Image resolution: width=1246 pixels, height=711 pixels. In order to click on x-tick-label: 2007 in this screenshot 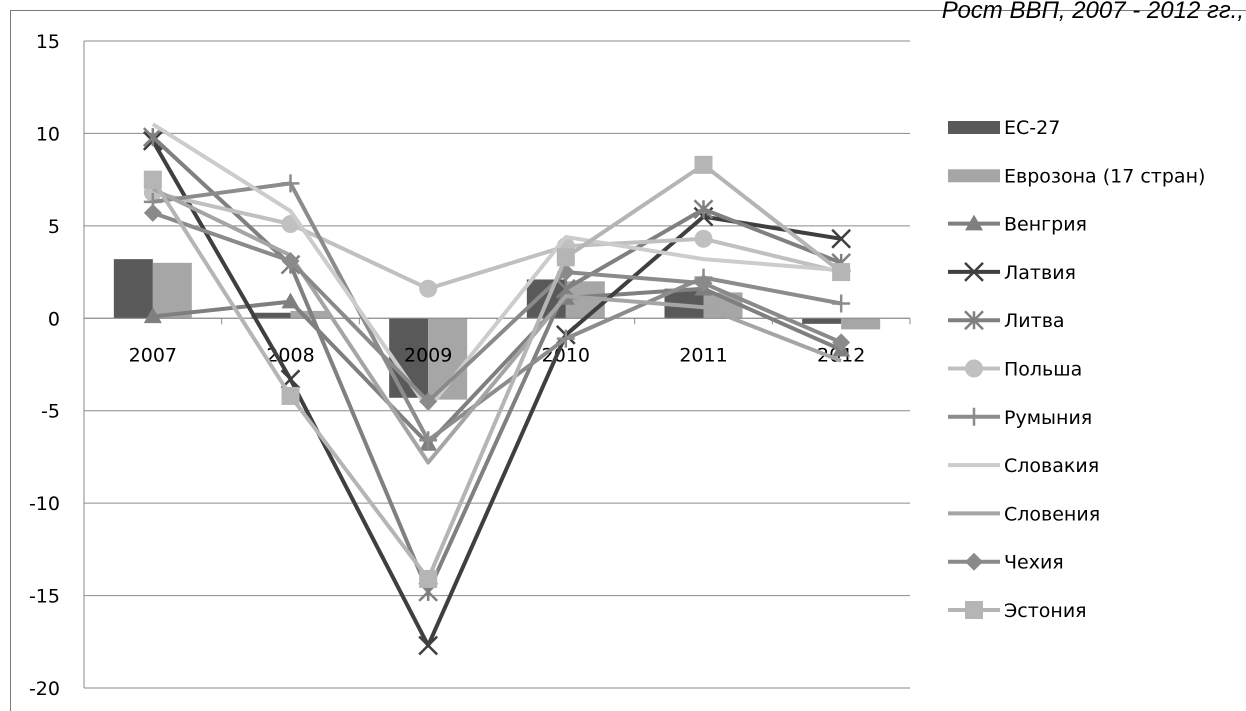, I will do `click(153, 355)`.